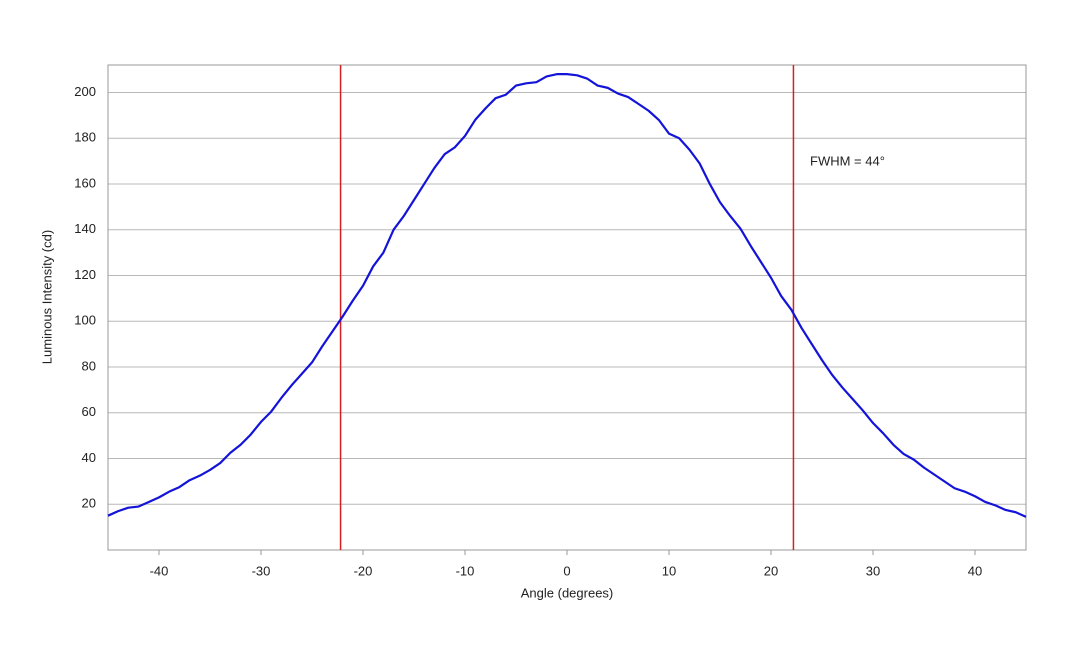  I want to click on x-tick-label: 0, so click(566, 570).